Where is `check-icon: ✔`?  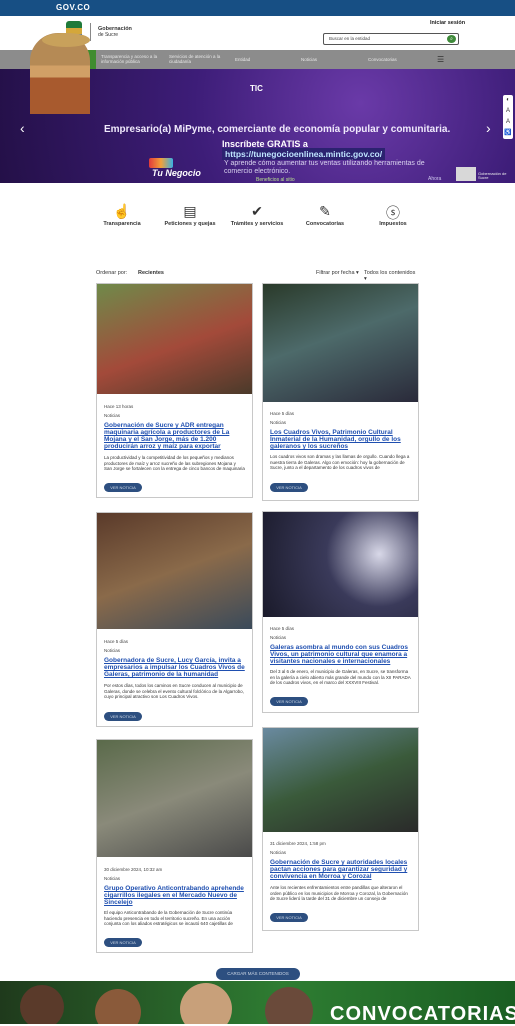
check-icon: ✔ is located at coordinates (257, 211).